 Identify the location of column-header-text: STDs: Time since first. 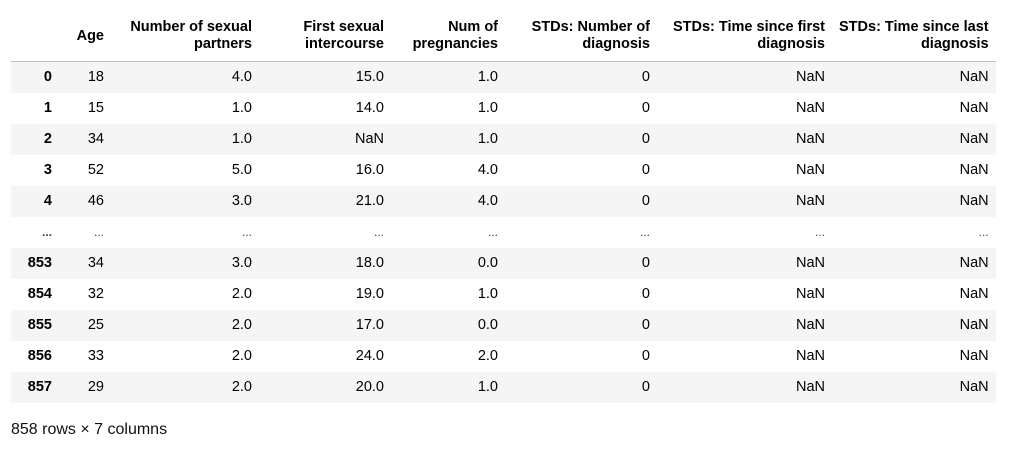
(748, 27).